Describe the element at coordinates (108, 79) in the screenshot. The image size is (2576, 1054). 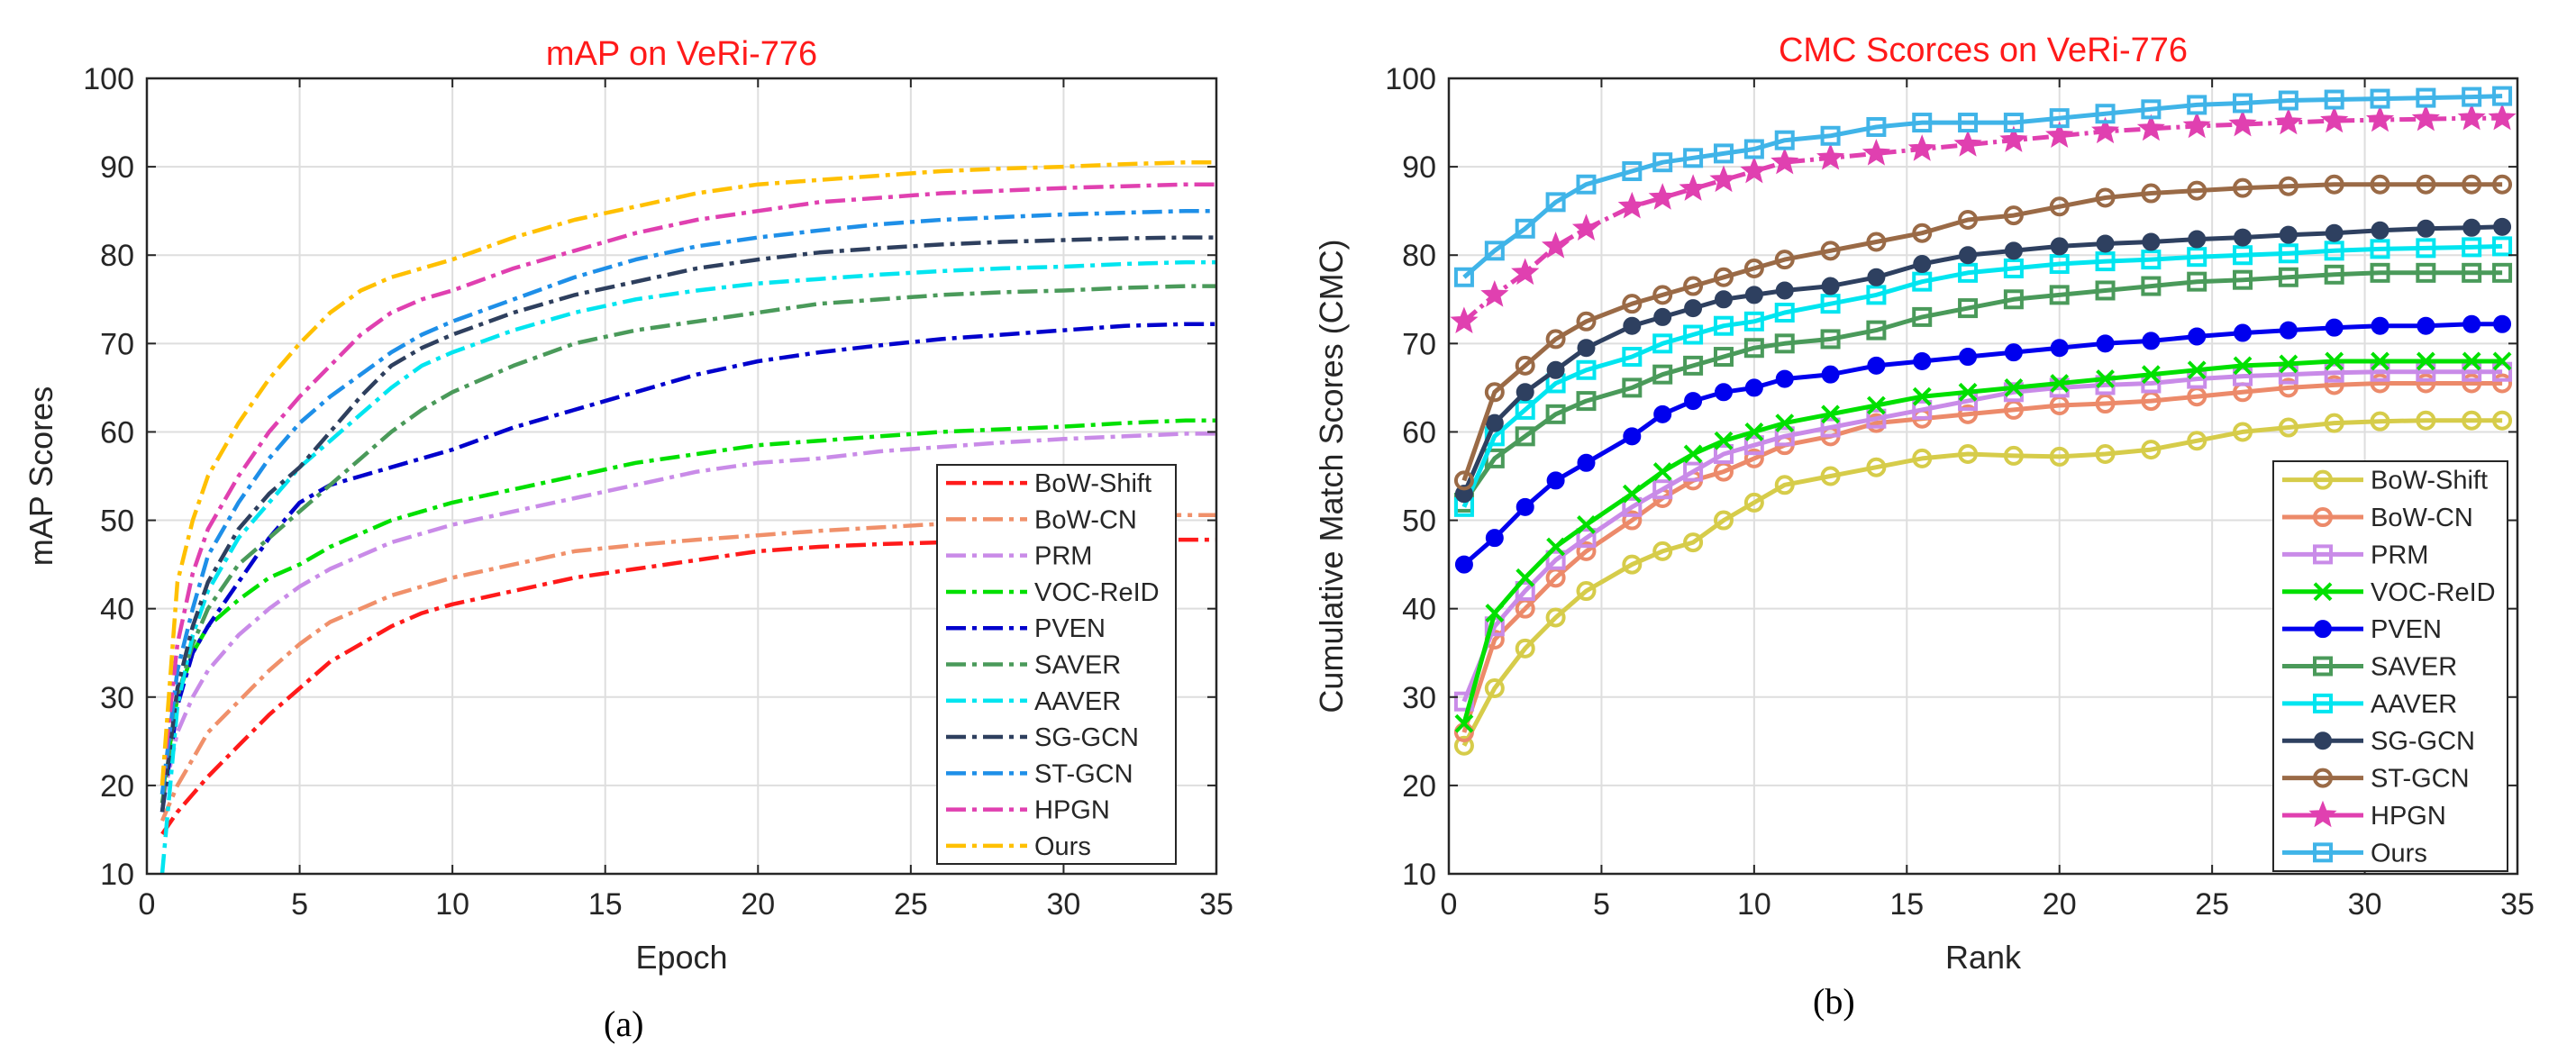
I see `y-tick-label: 100` at that location.